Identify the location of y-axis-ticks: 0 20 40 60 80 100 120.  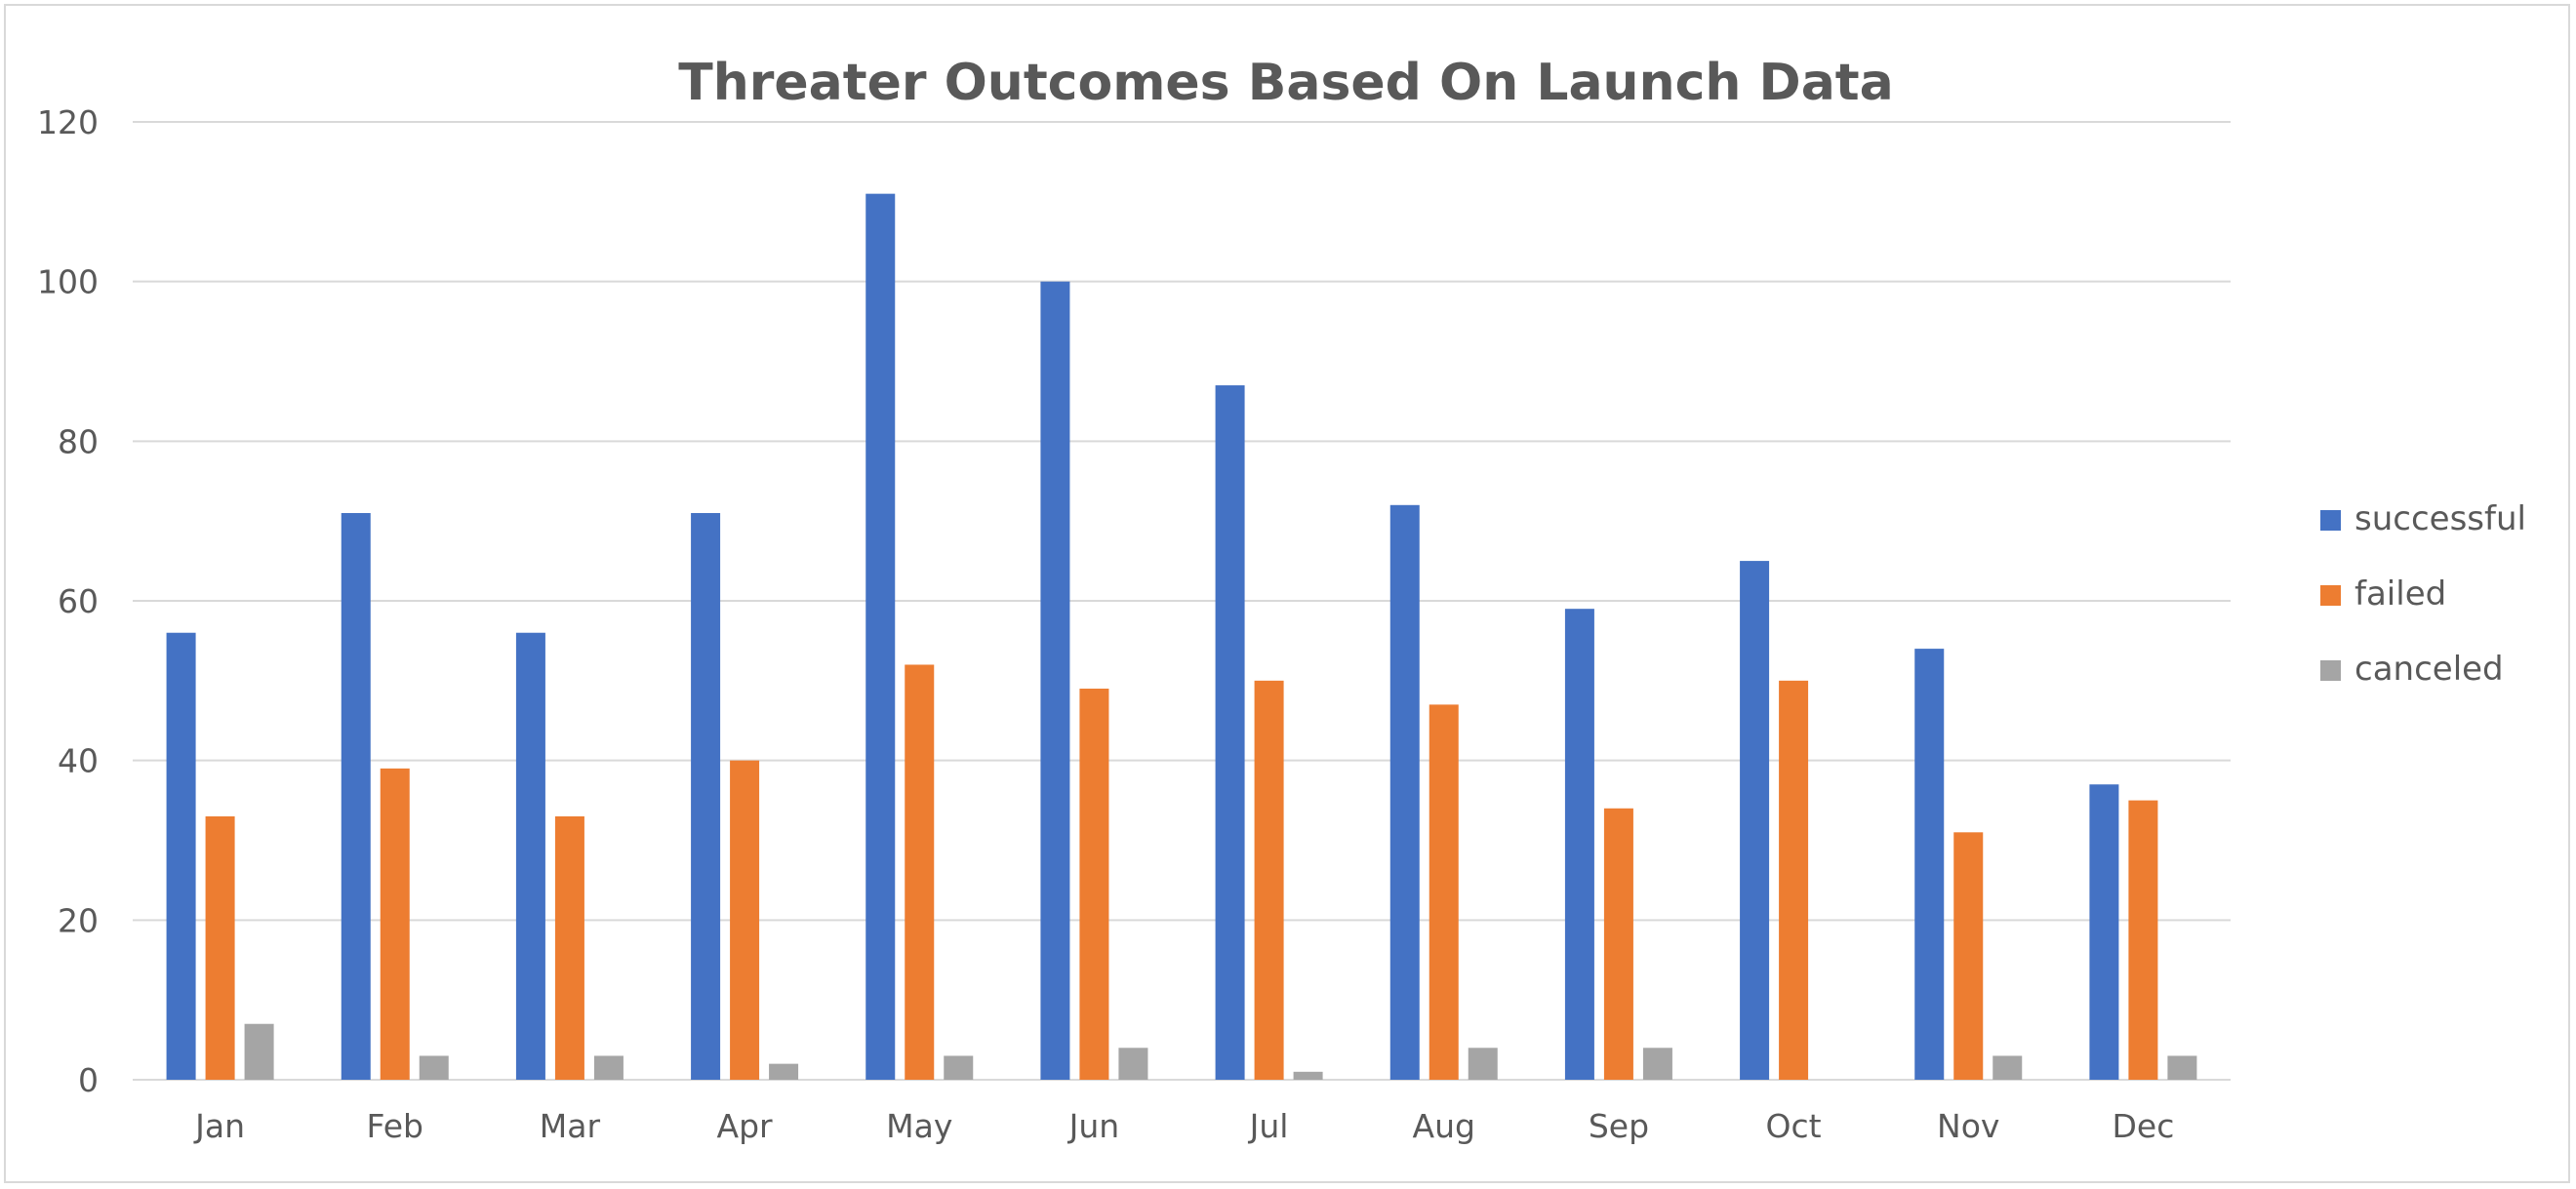
(68, 601).